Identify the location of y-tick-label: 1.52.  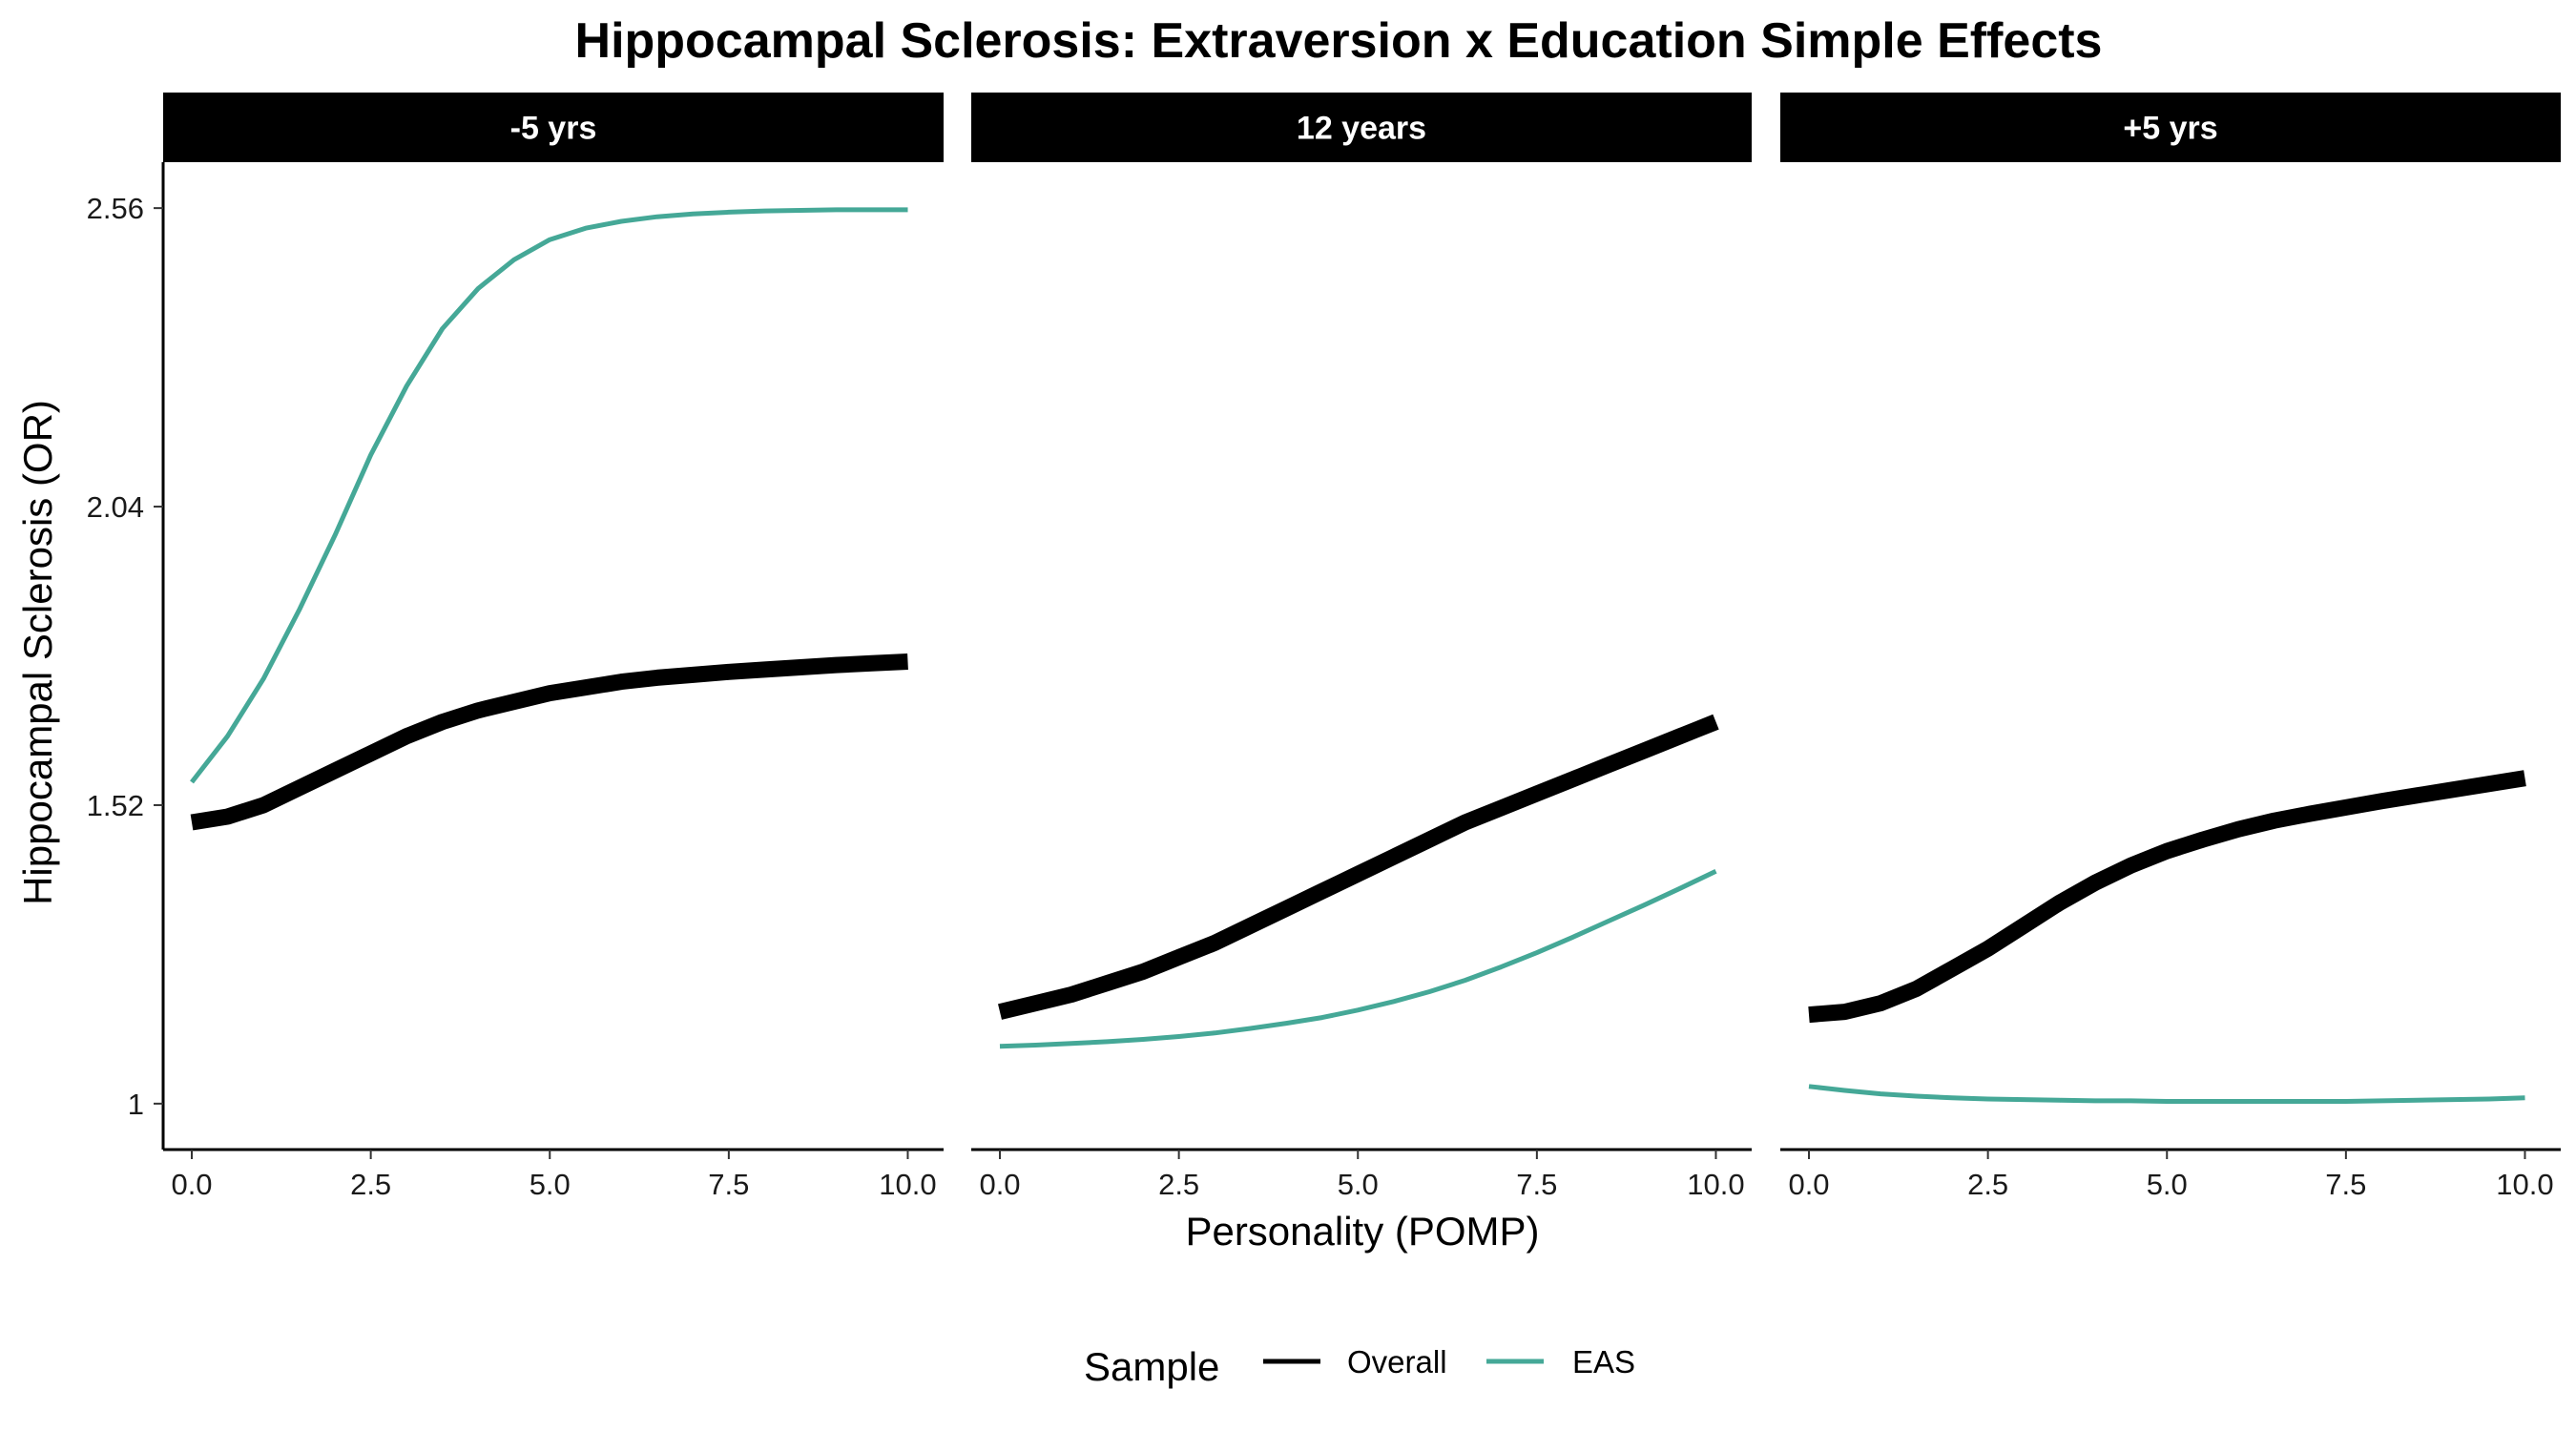
(115, 805).